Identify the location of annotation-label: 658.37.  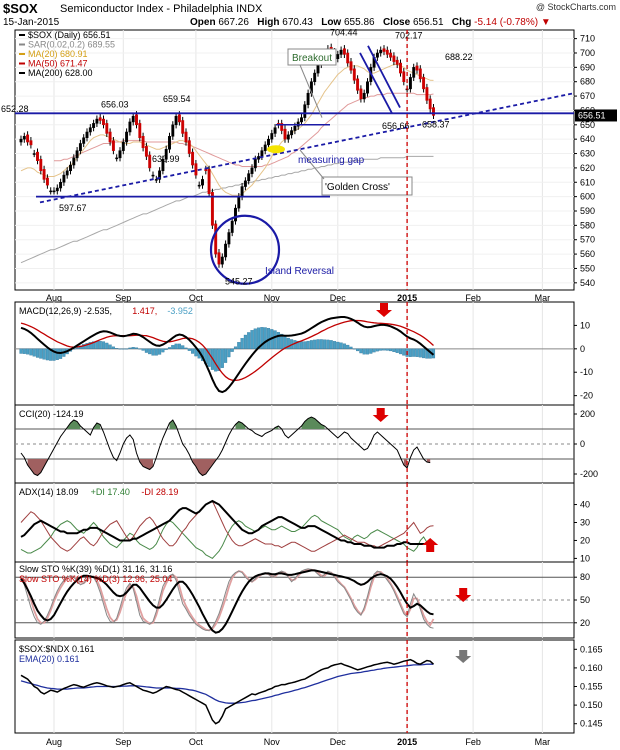
(436, 125).